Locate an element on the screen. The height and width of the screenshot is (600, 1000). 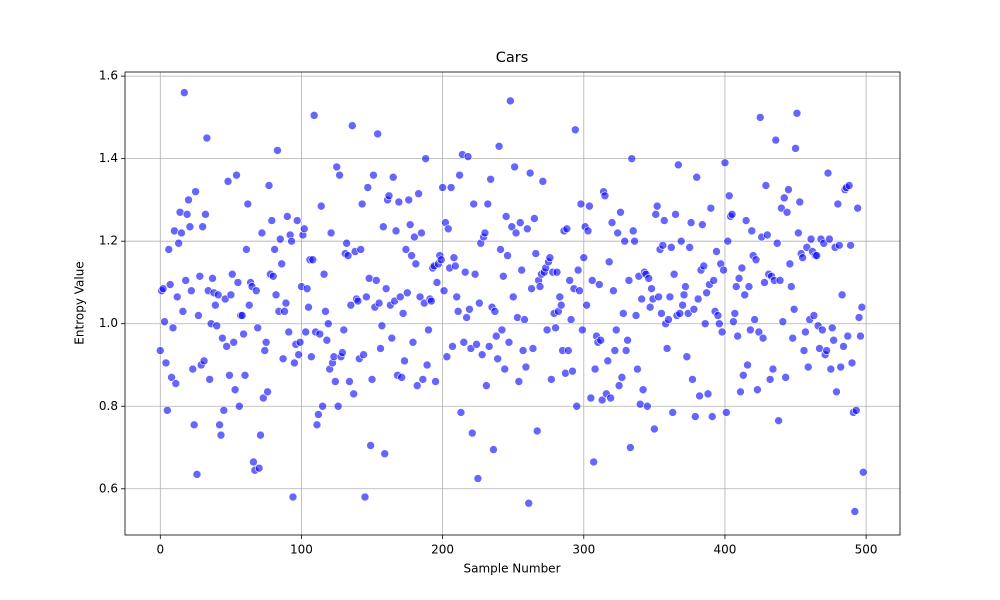
y-tick-label: 1.0 is located at coordinates (108, 323).